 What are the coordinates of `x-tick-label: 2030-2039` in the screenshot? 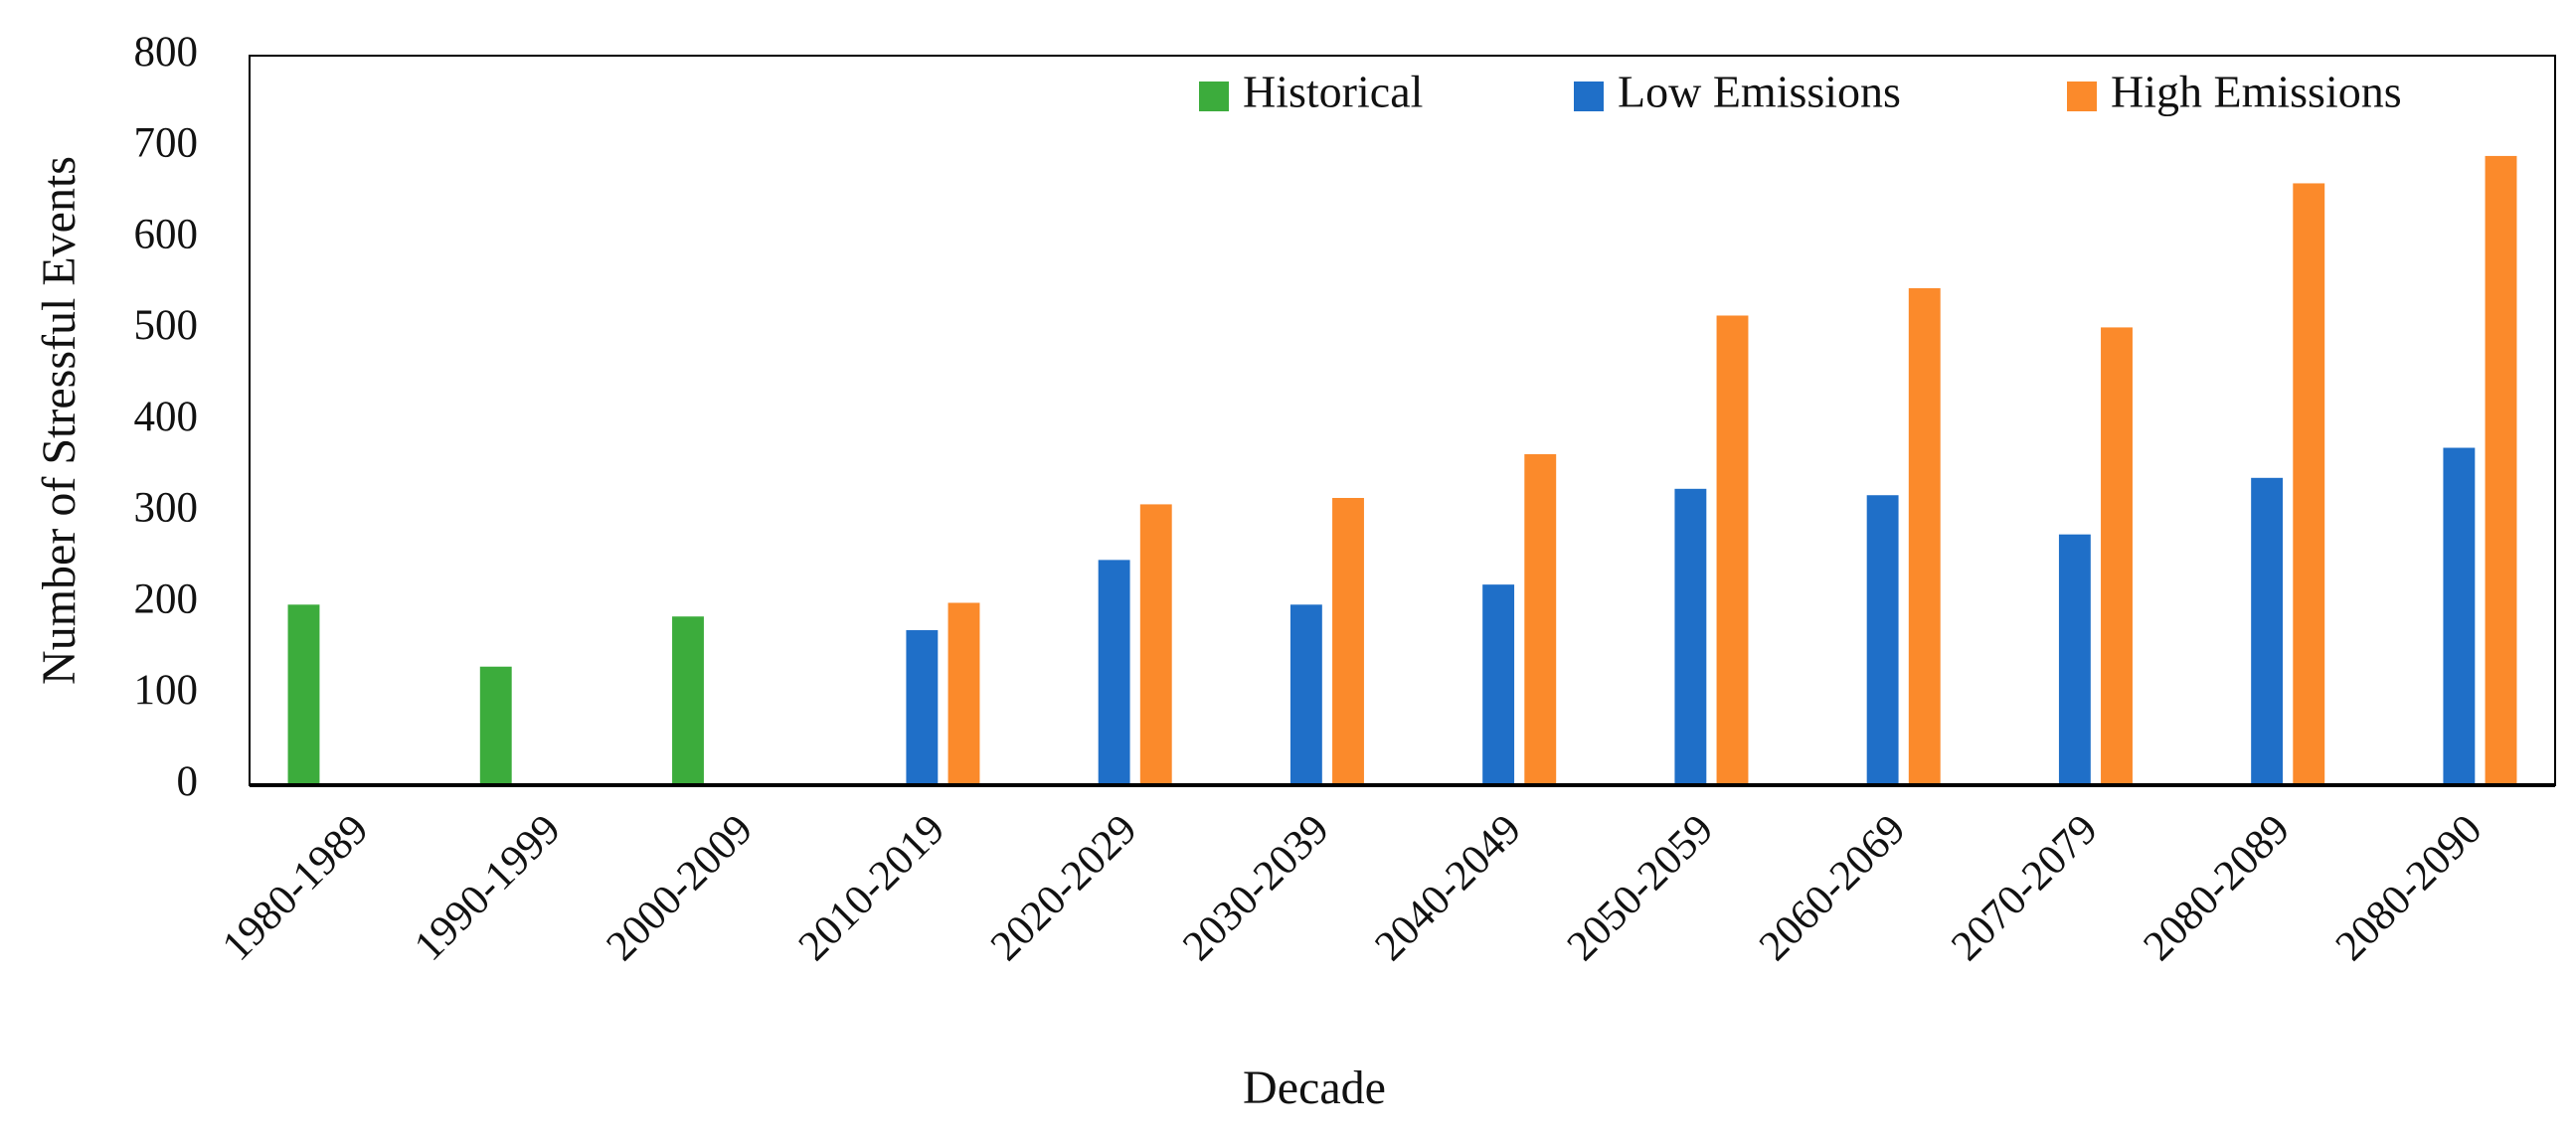 It's located at (1256, 888).